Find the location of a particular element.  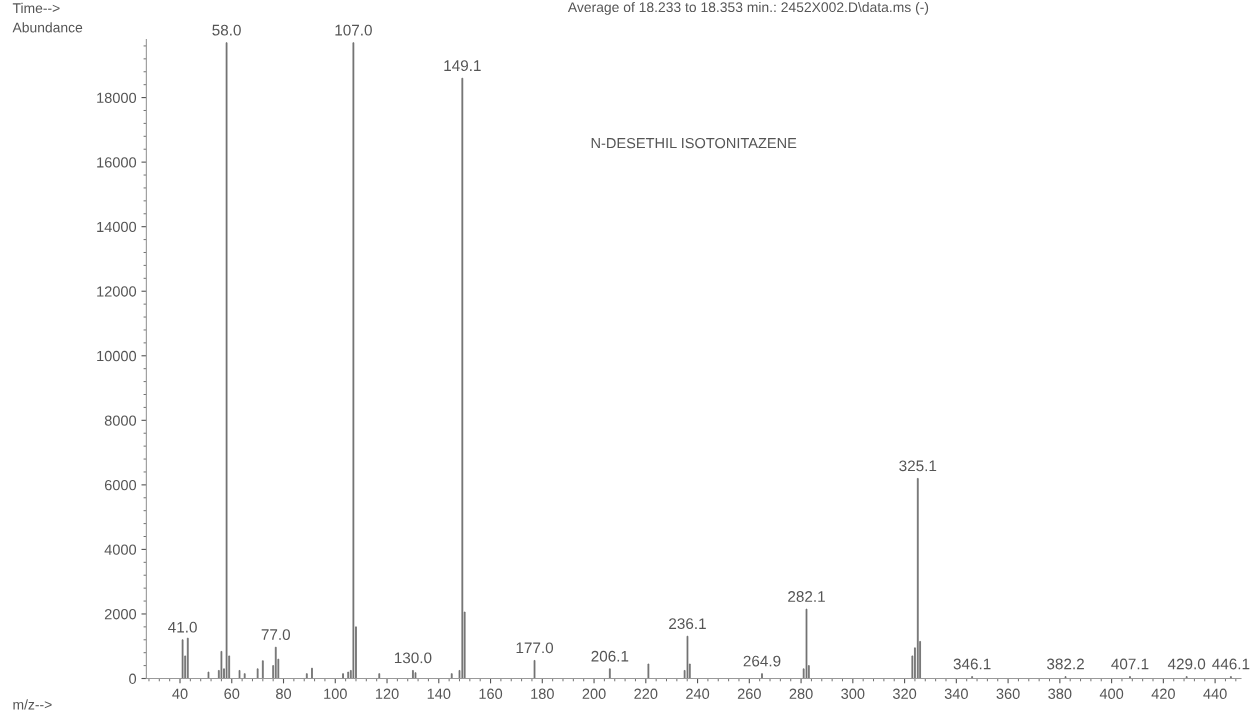

annotation: 41.0 is located at coordinates (182, 627).